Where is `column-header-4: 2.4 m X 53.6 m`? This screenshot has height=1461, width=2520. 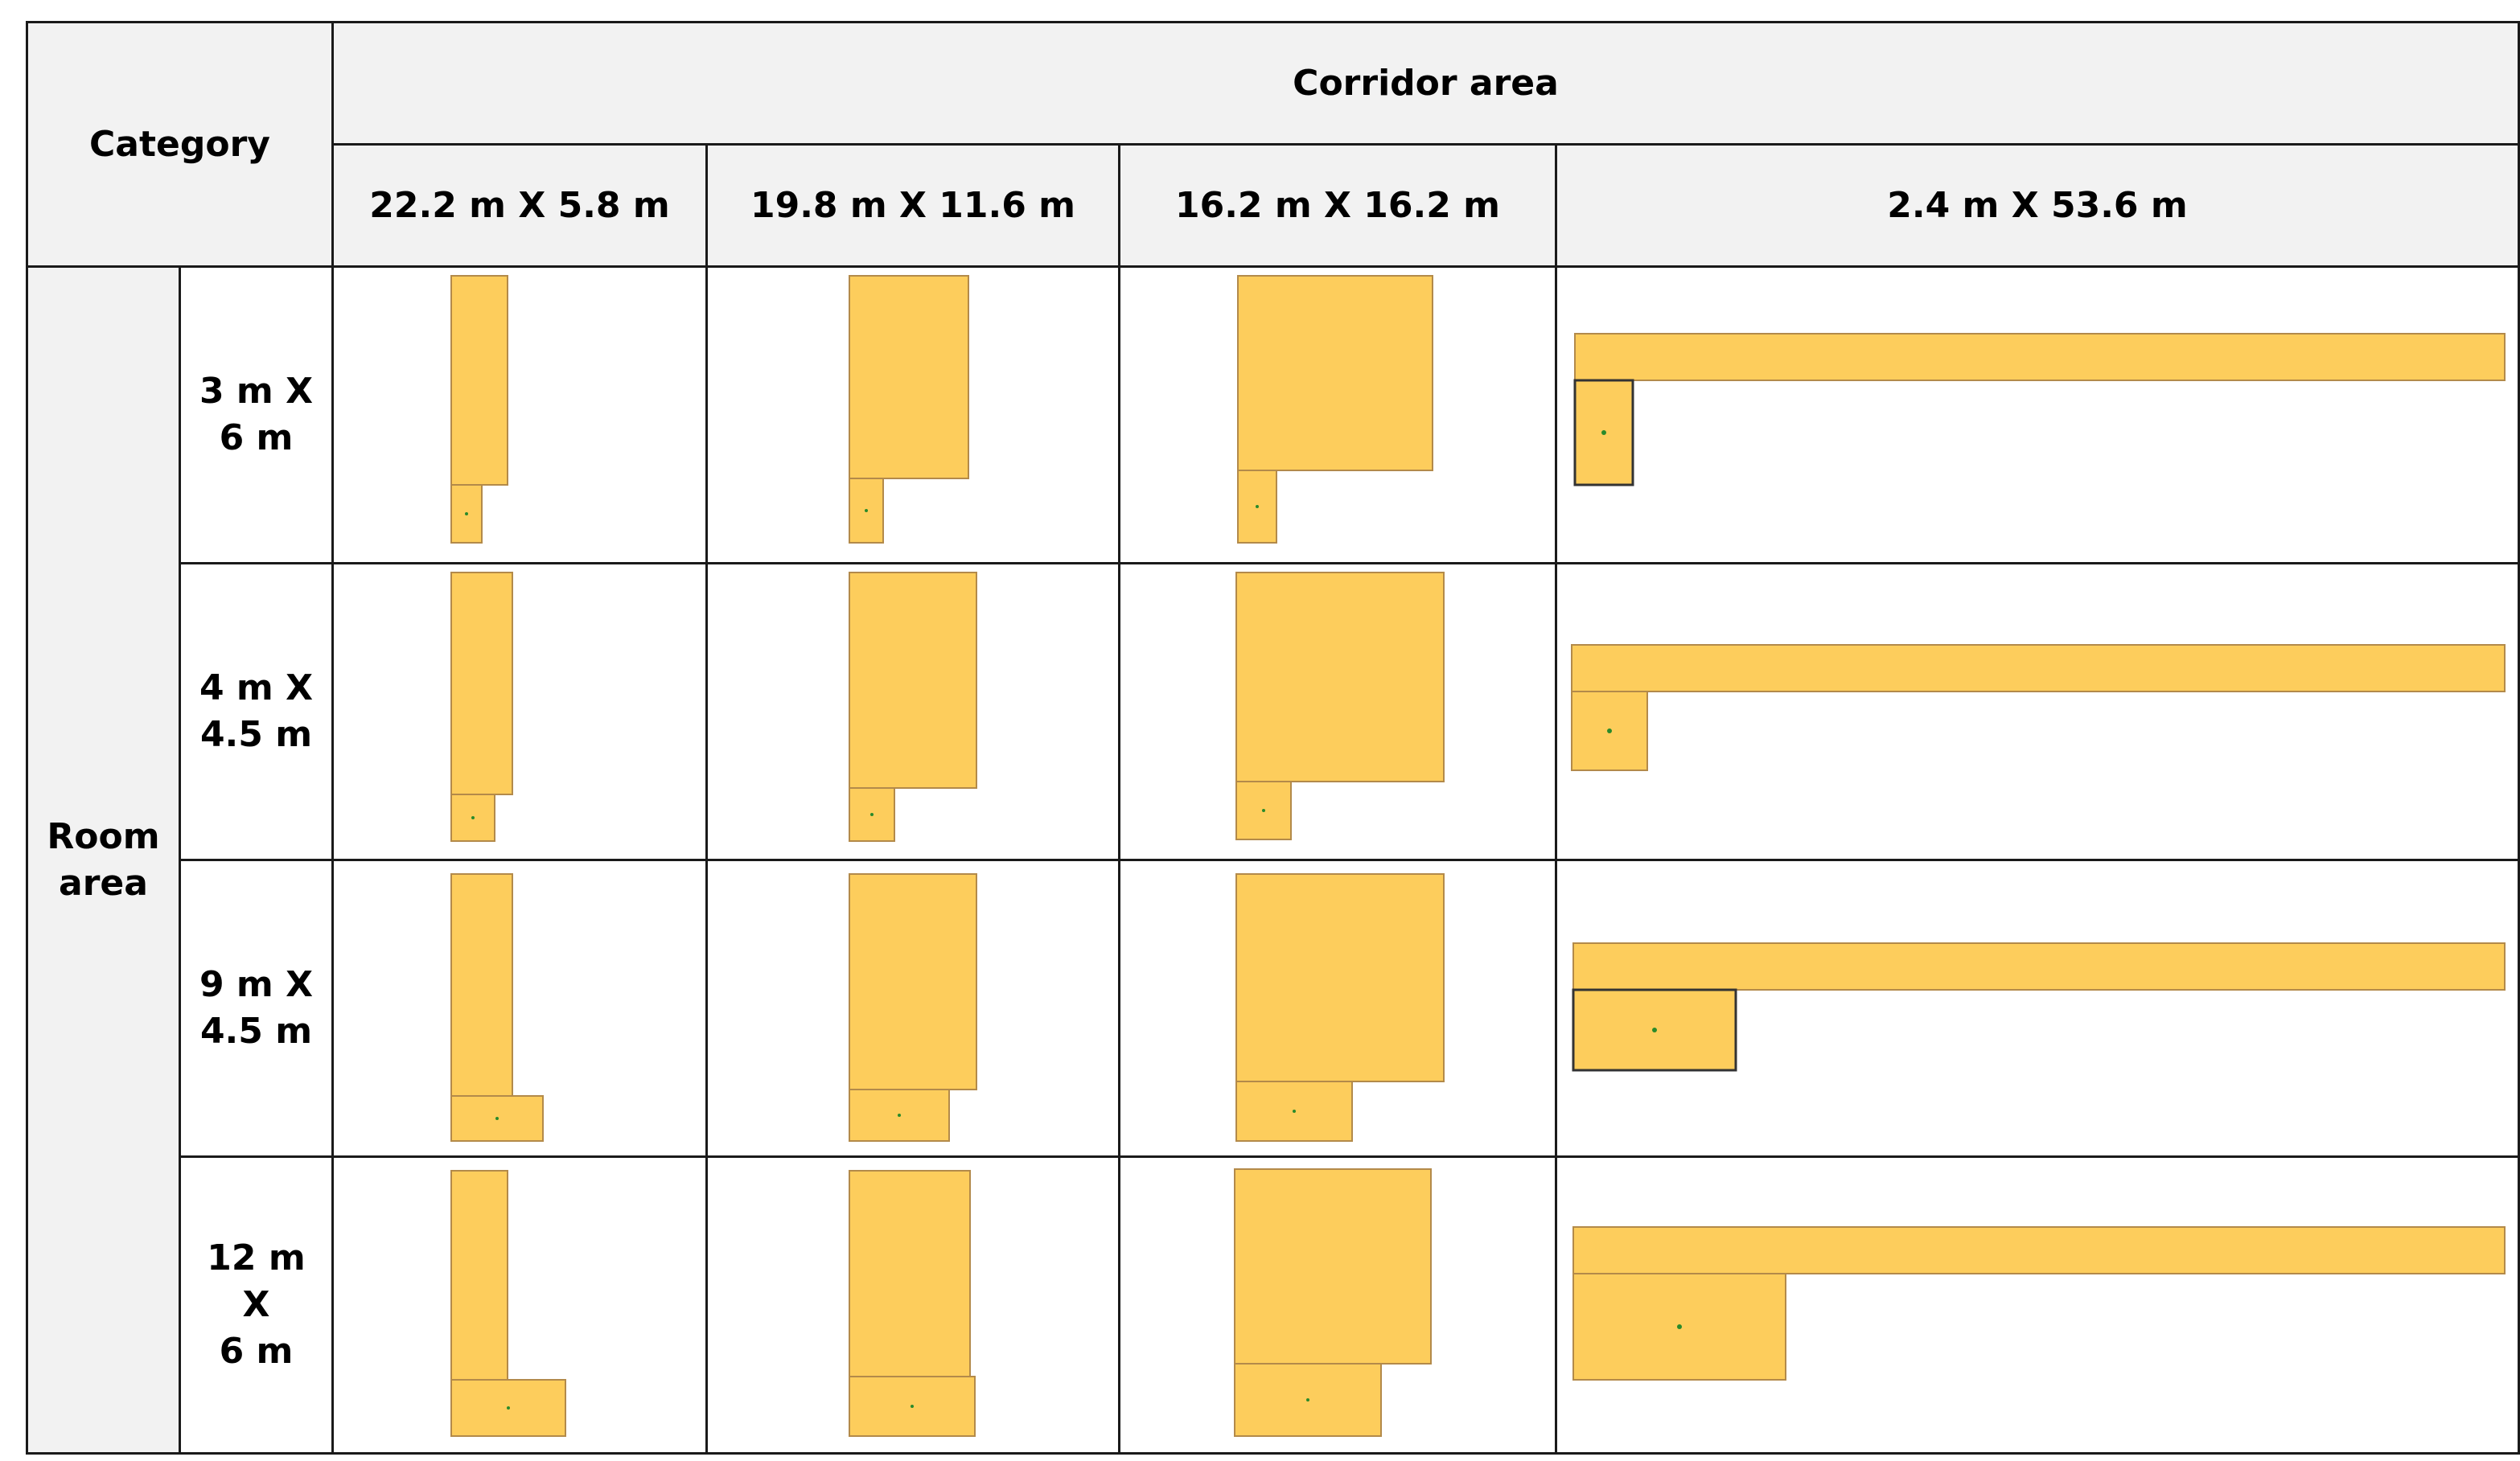
column-header-4: 2.4 m X 53.6 m is located at coordinates (2037, 205).